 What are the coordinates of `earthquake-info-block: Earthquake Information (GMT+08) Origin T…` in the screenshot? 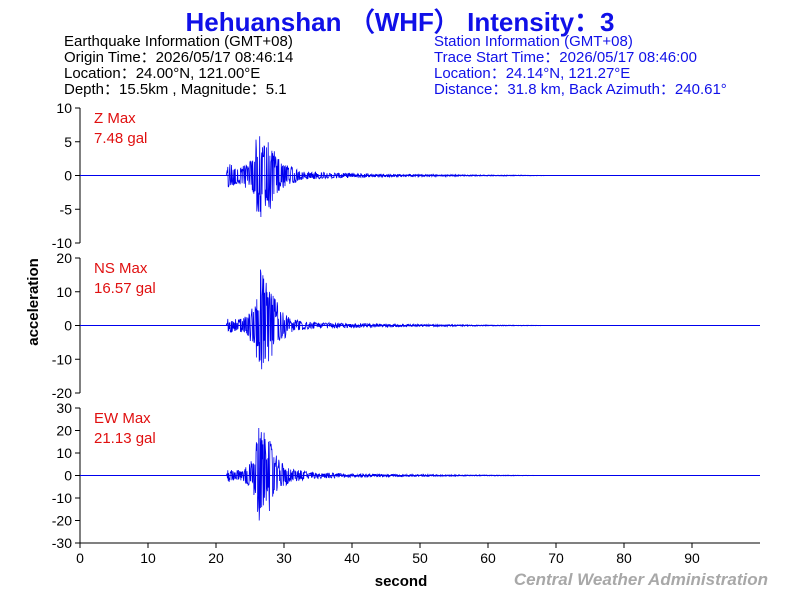 It's located at (178, 66).